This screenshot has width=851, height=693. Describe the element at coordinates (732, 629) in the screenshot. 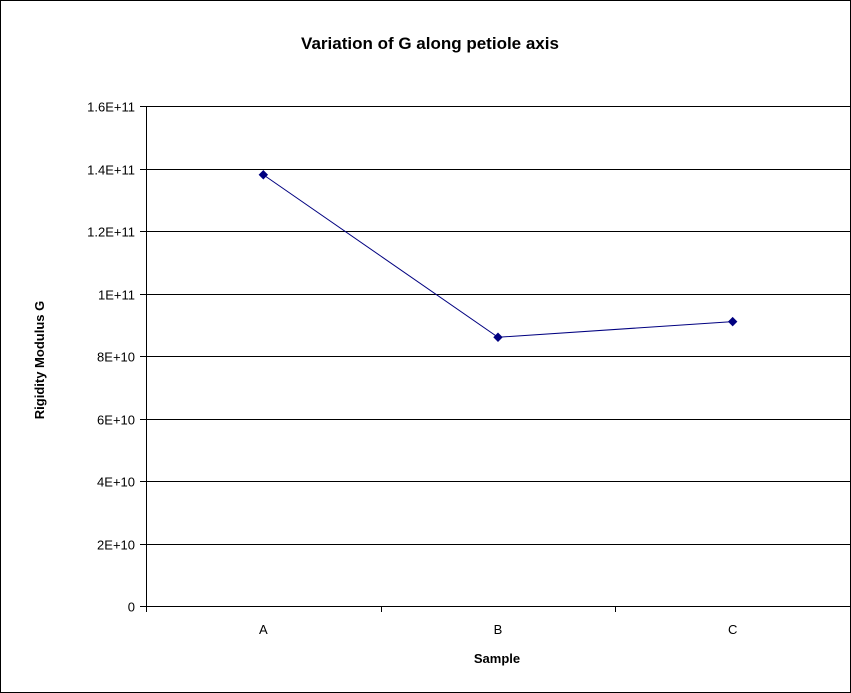

I see `x-tick-label: C` at that location.